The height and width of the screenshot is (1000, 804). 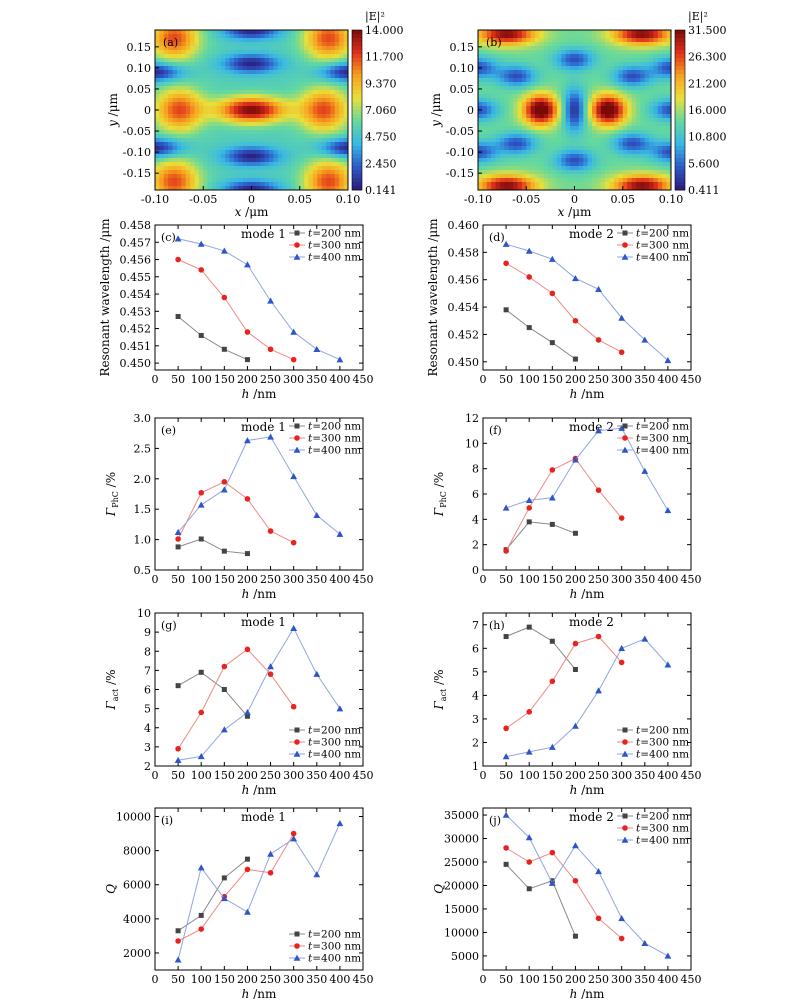 What do you see at coordinates (136, 346) in the screenshot?
I see `y-tick-label: 0.451` at bounding box center [136, 346].